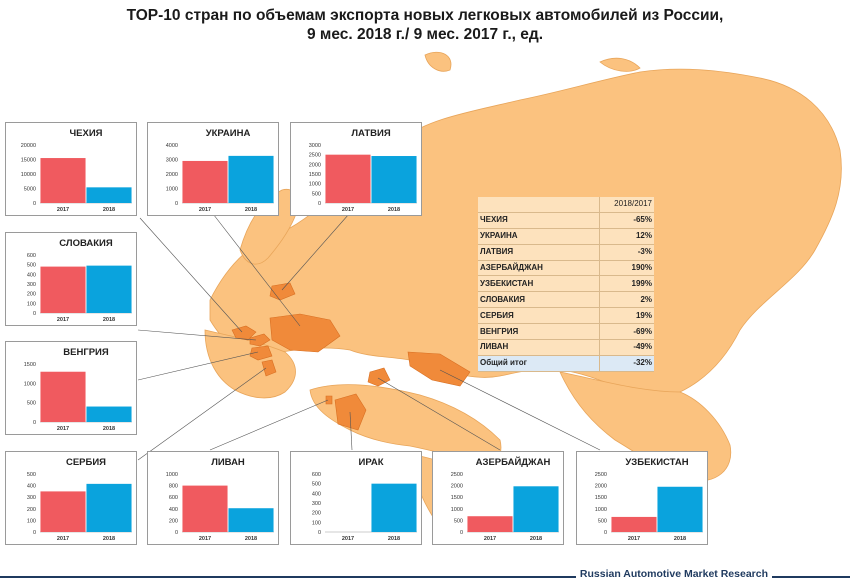 This screenshot has width=850, height=585. I want to click on ratio-row: СЕРБИЯ 19%, so click(566, 316).